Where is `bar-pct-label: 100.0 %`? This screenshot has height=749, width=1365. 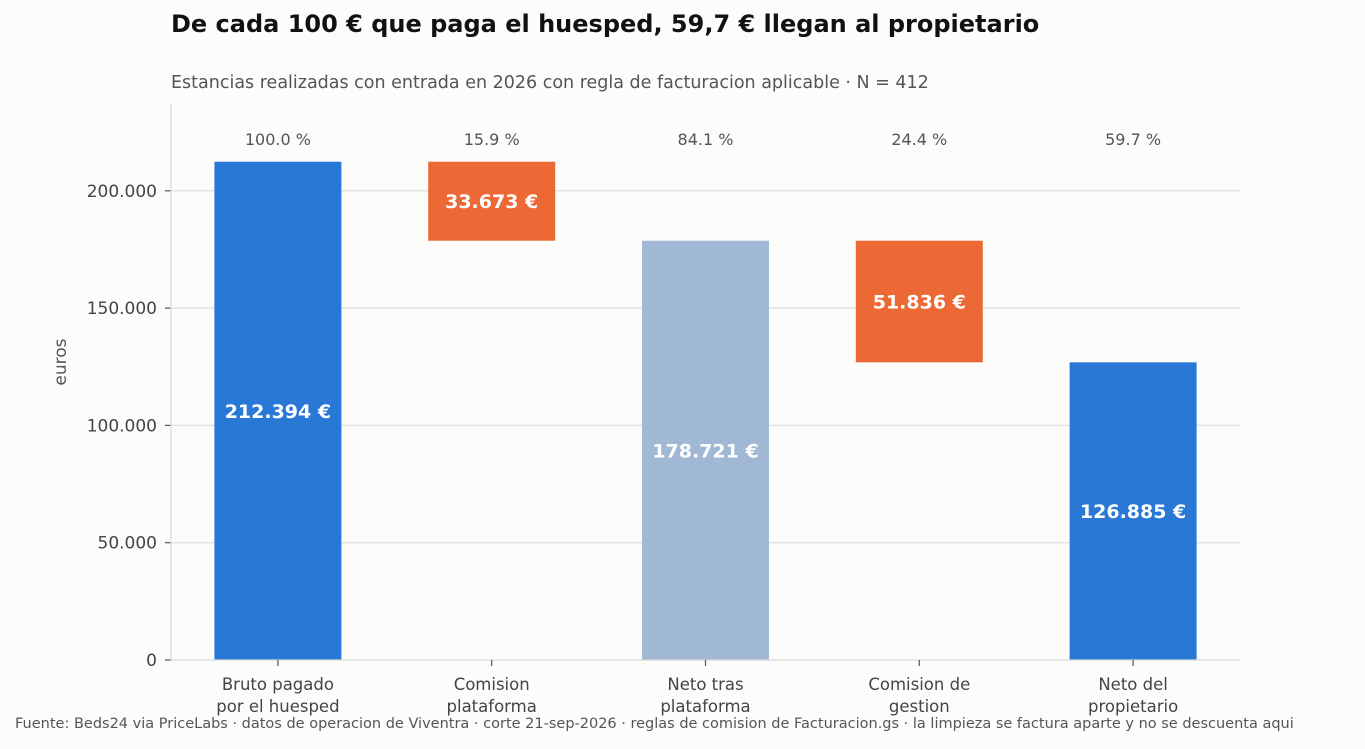 bar-pct-label: 100.0 % is located at coordinates (278, 139).